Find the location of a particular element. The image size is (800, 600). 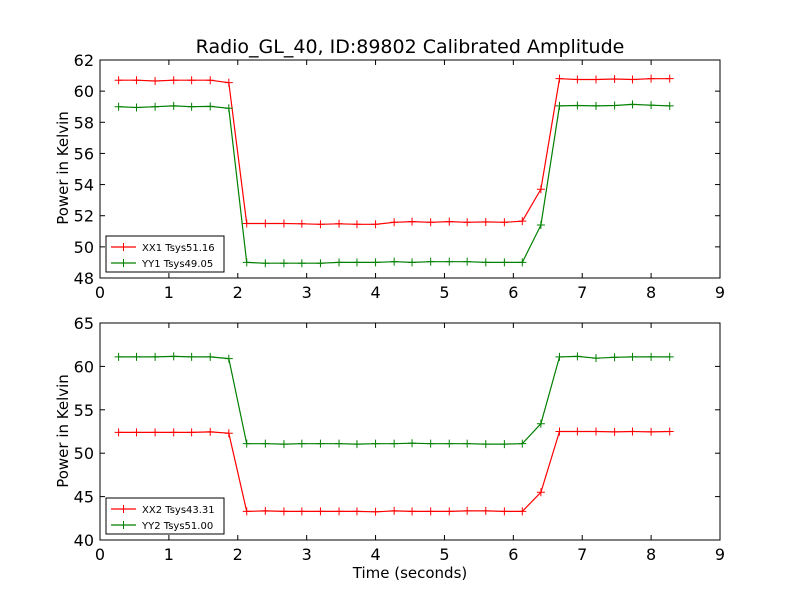

x-tick-label: 8 is located at coordinates (651, 554).